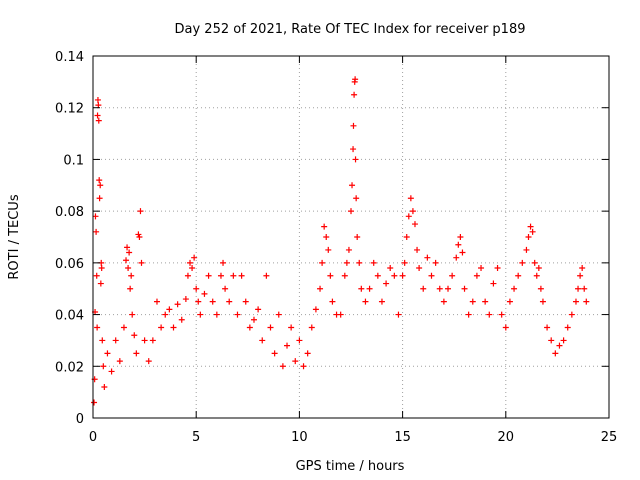  Describe the element at coordinates (69, 264) in the screenshot. I see `y-tick-label: 0.06` at that location.